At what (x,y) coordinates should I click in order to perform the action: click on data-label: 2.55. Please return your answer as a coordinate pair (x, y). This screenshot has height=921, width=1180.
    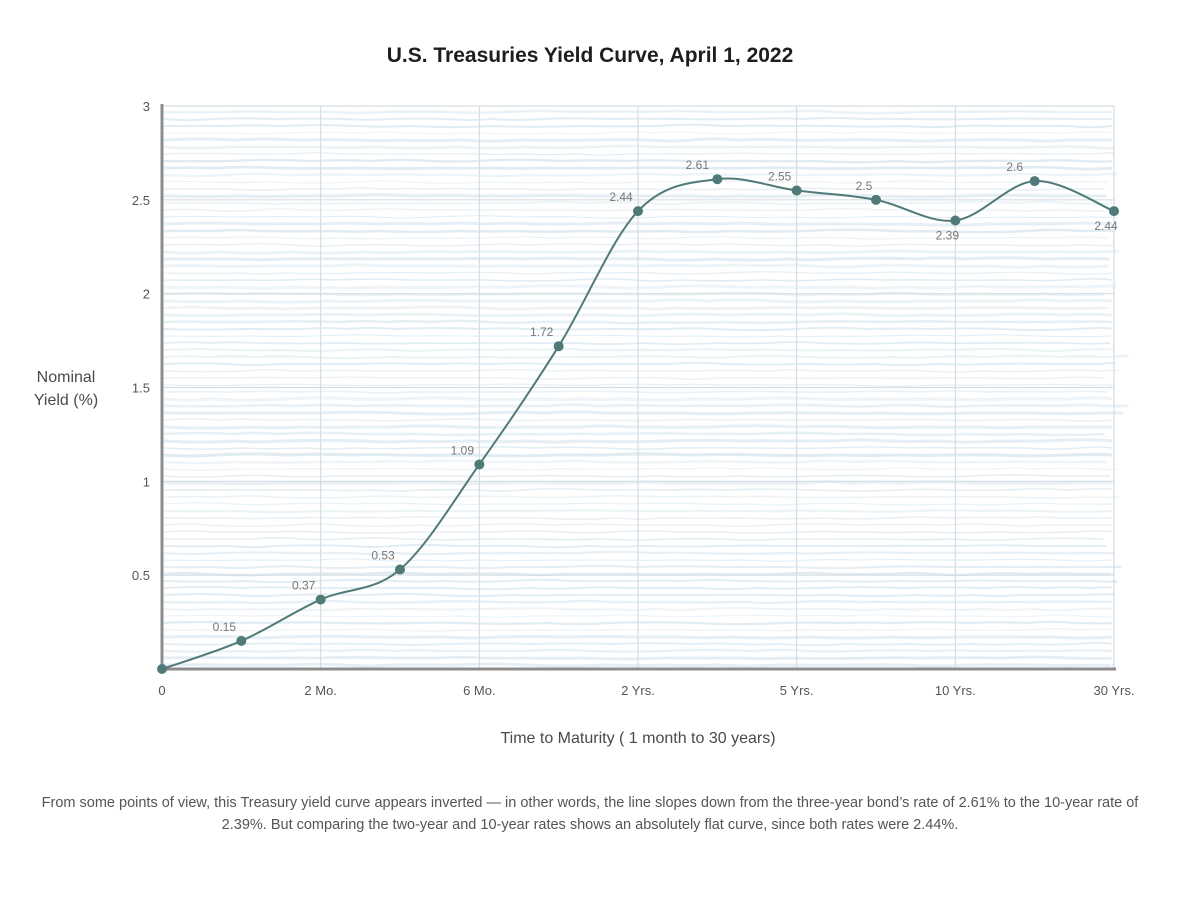
    Looking at the image, I should click on (780, 176).